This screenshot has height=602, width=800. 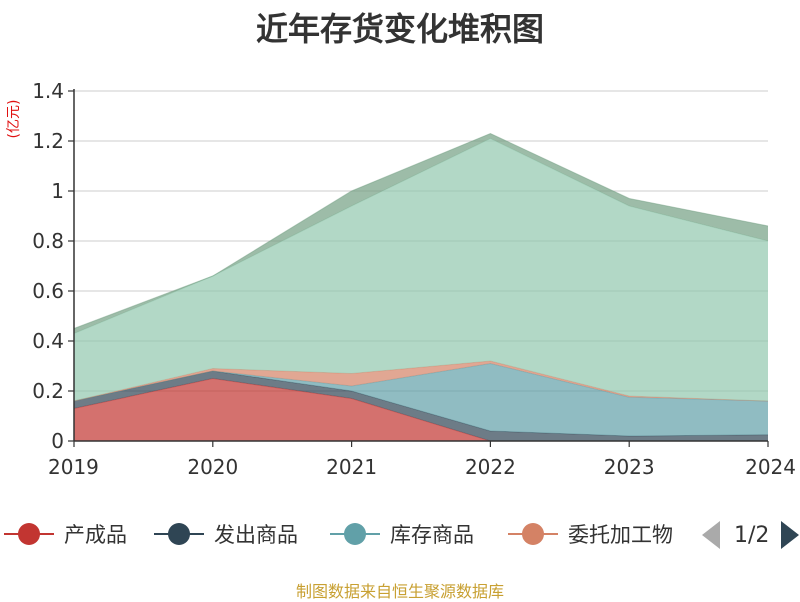 I want to click on x-tick-label-0: 2019, so click(x=73, y=467).